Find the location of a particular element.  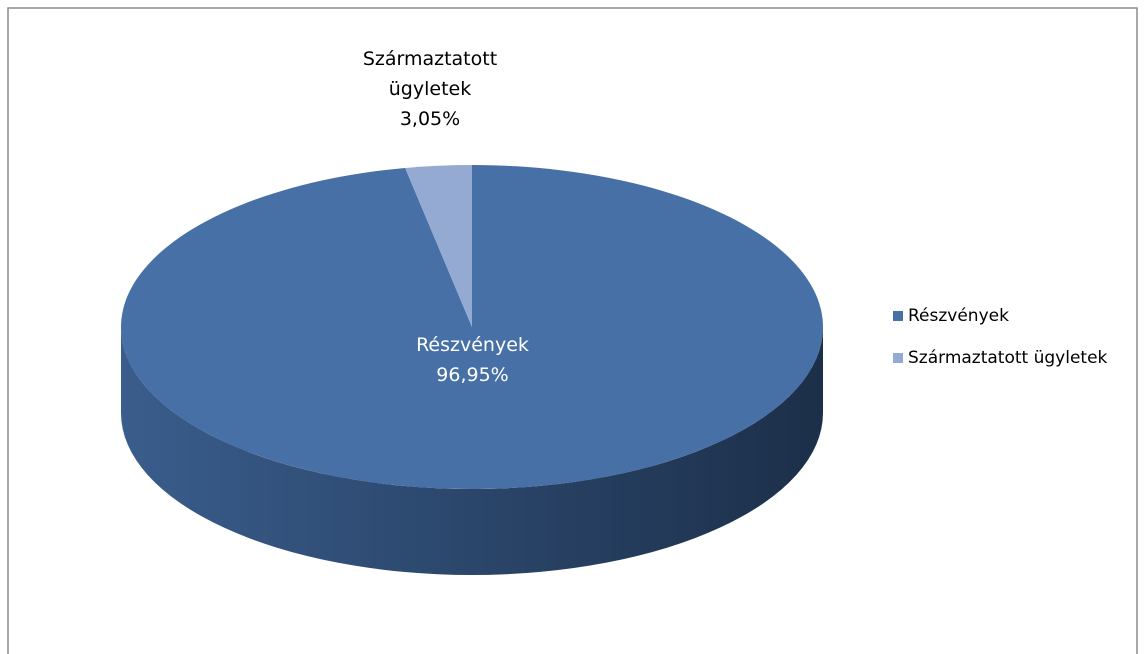

label-category: Származtatott ügyletek is located at coordinates (430, 74).